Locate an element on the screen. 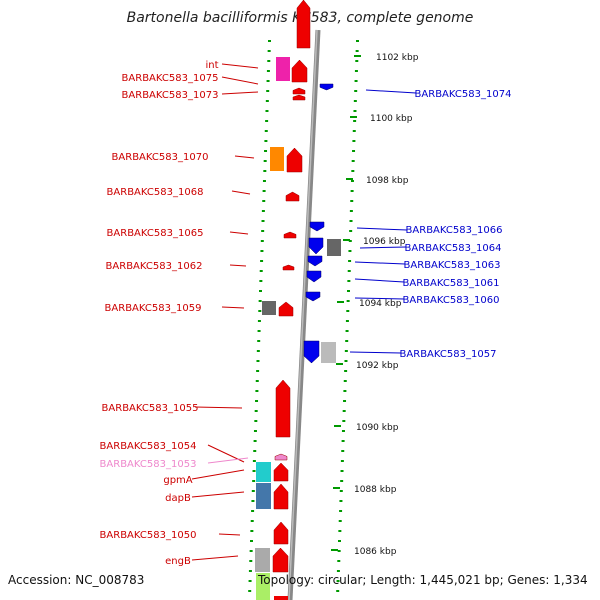 The image size is (600, 600). gene-label-left: BARBAKC583_1068 is located at coordinates (155, 192).